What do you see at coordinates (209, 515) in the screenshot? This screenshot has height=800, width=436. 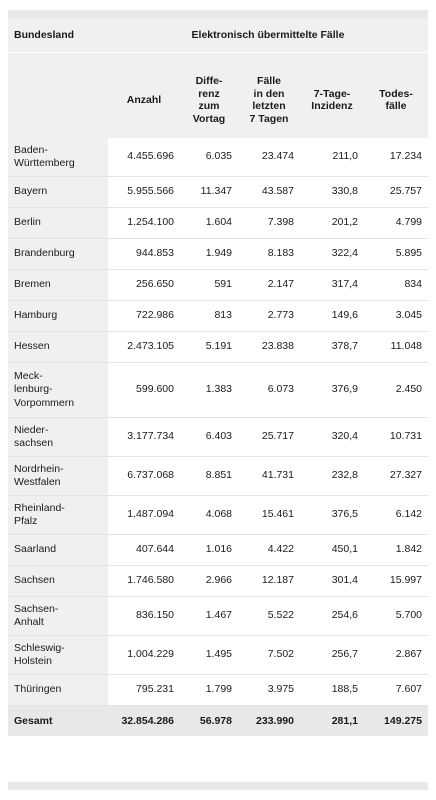 I see `cell-differenz: 4.068` at bounding box center [209, 515].